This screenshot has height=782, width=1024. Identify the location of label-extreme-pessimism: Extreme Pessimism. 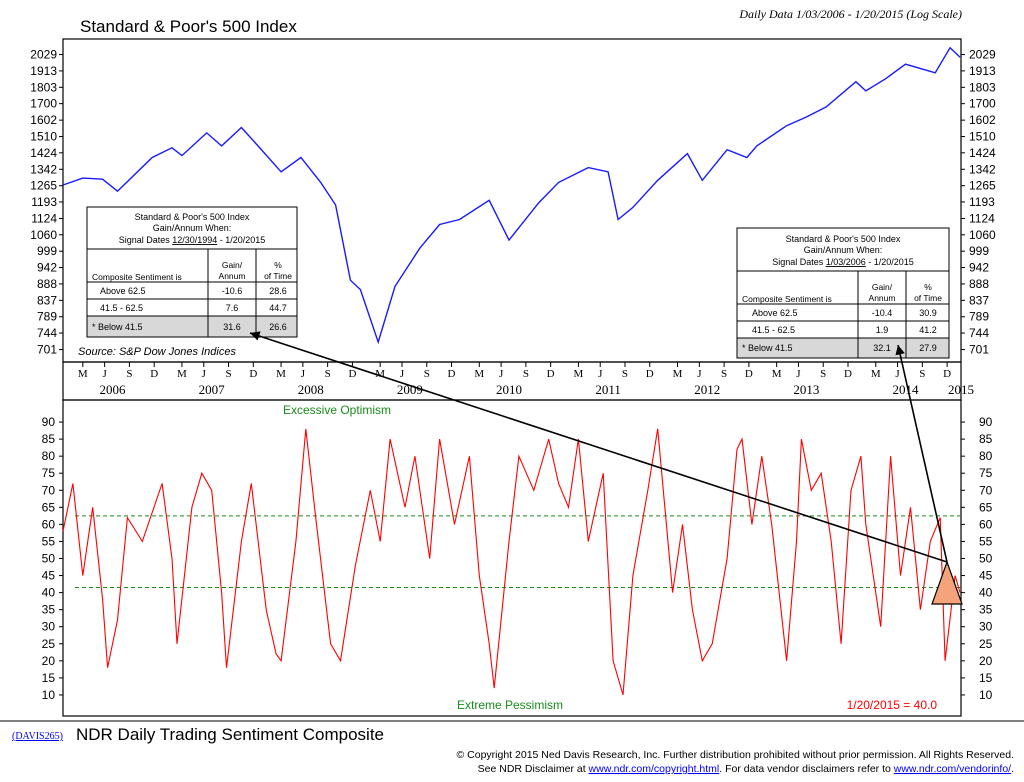
(510, 705).